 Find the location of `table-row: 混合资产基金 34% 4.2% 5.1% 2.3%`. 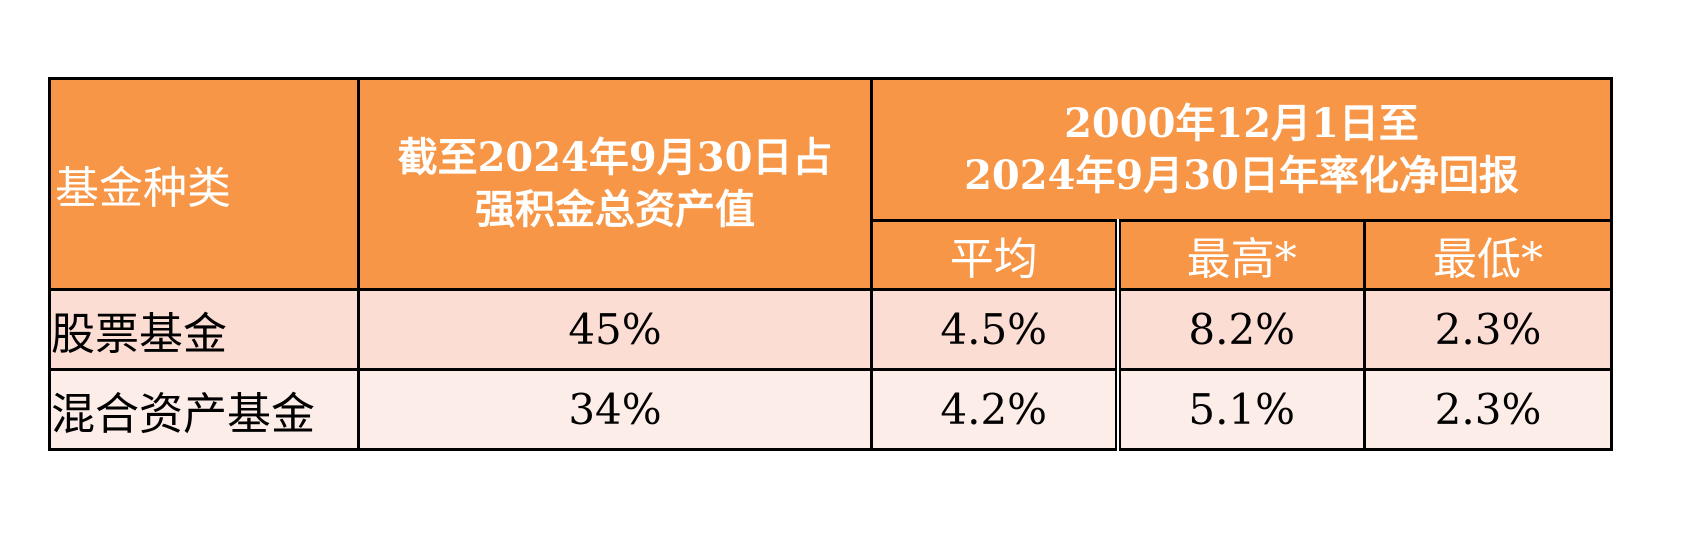

table-row: 混合资产基金 34% 4.2% 5.1% 2.3% is located at coordinates (831, 409).